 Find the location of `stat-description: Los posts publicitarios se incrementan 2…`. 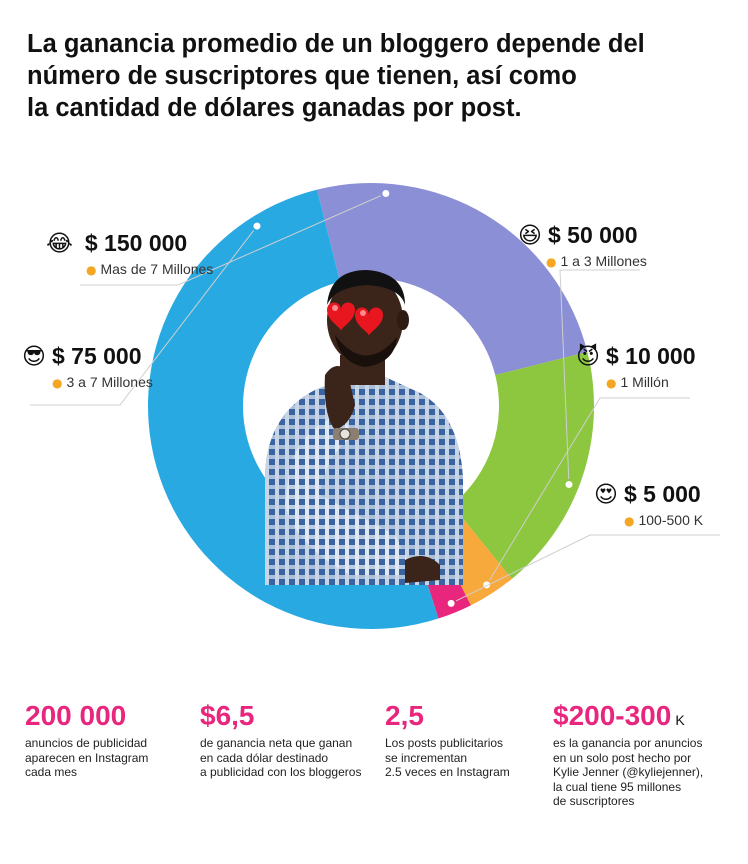

stat-description: Los posts publicitarios se incrementan 2… is located at coordinates (447, 757).